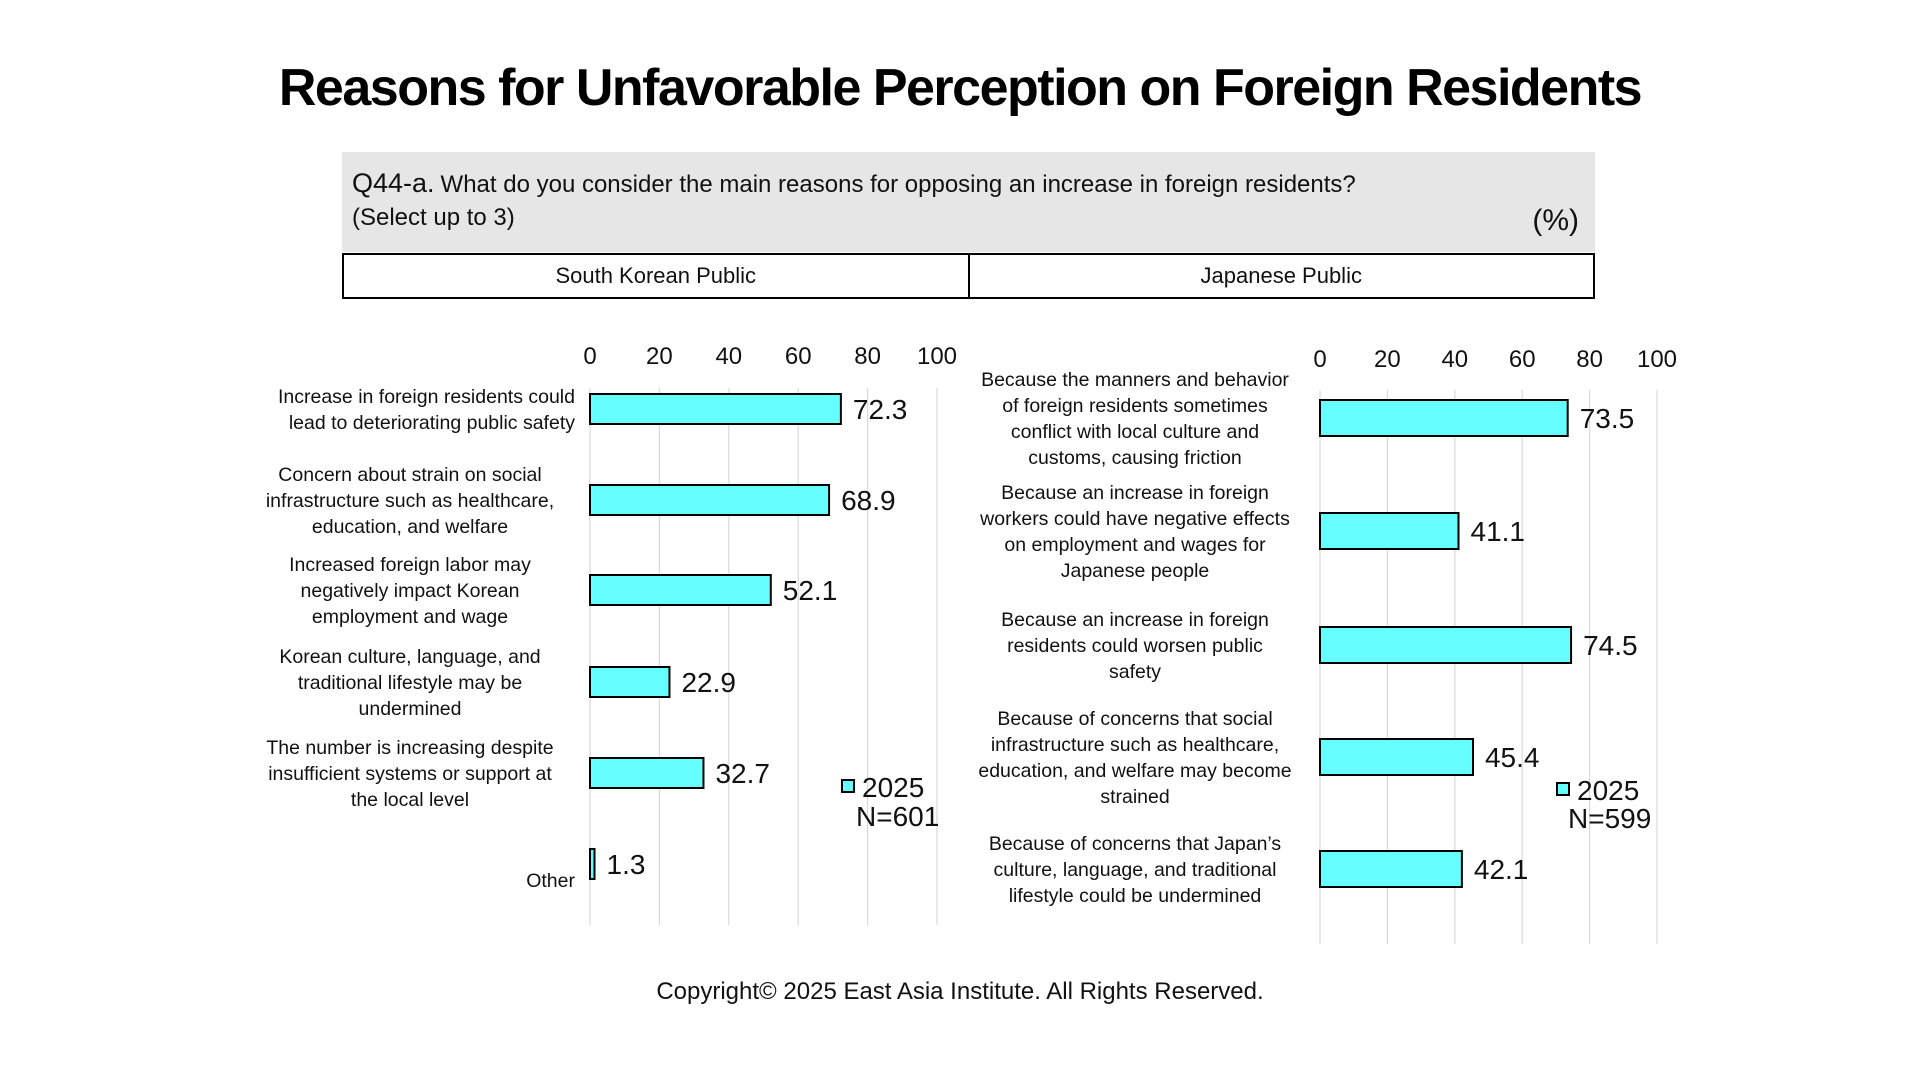 Image resolution: width=1920 pixels, height=1080 pixels. Describe the element at coordinates (656, 275) in the screenshot. I see `header-south-korean-public: South Korean Public` at that location.